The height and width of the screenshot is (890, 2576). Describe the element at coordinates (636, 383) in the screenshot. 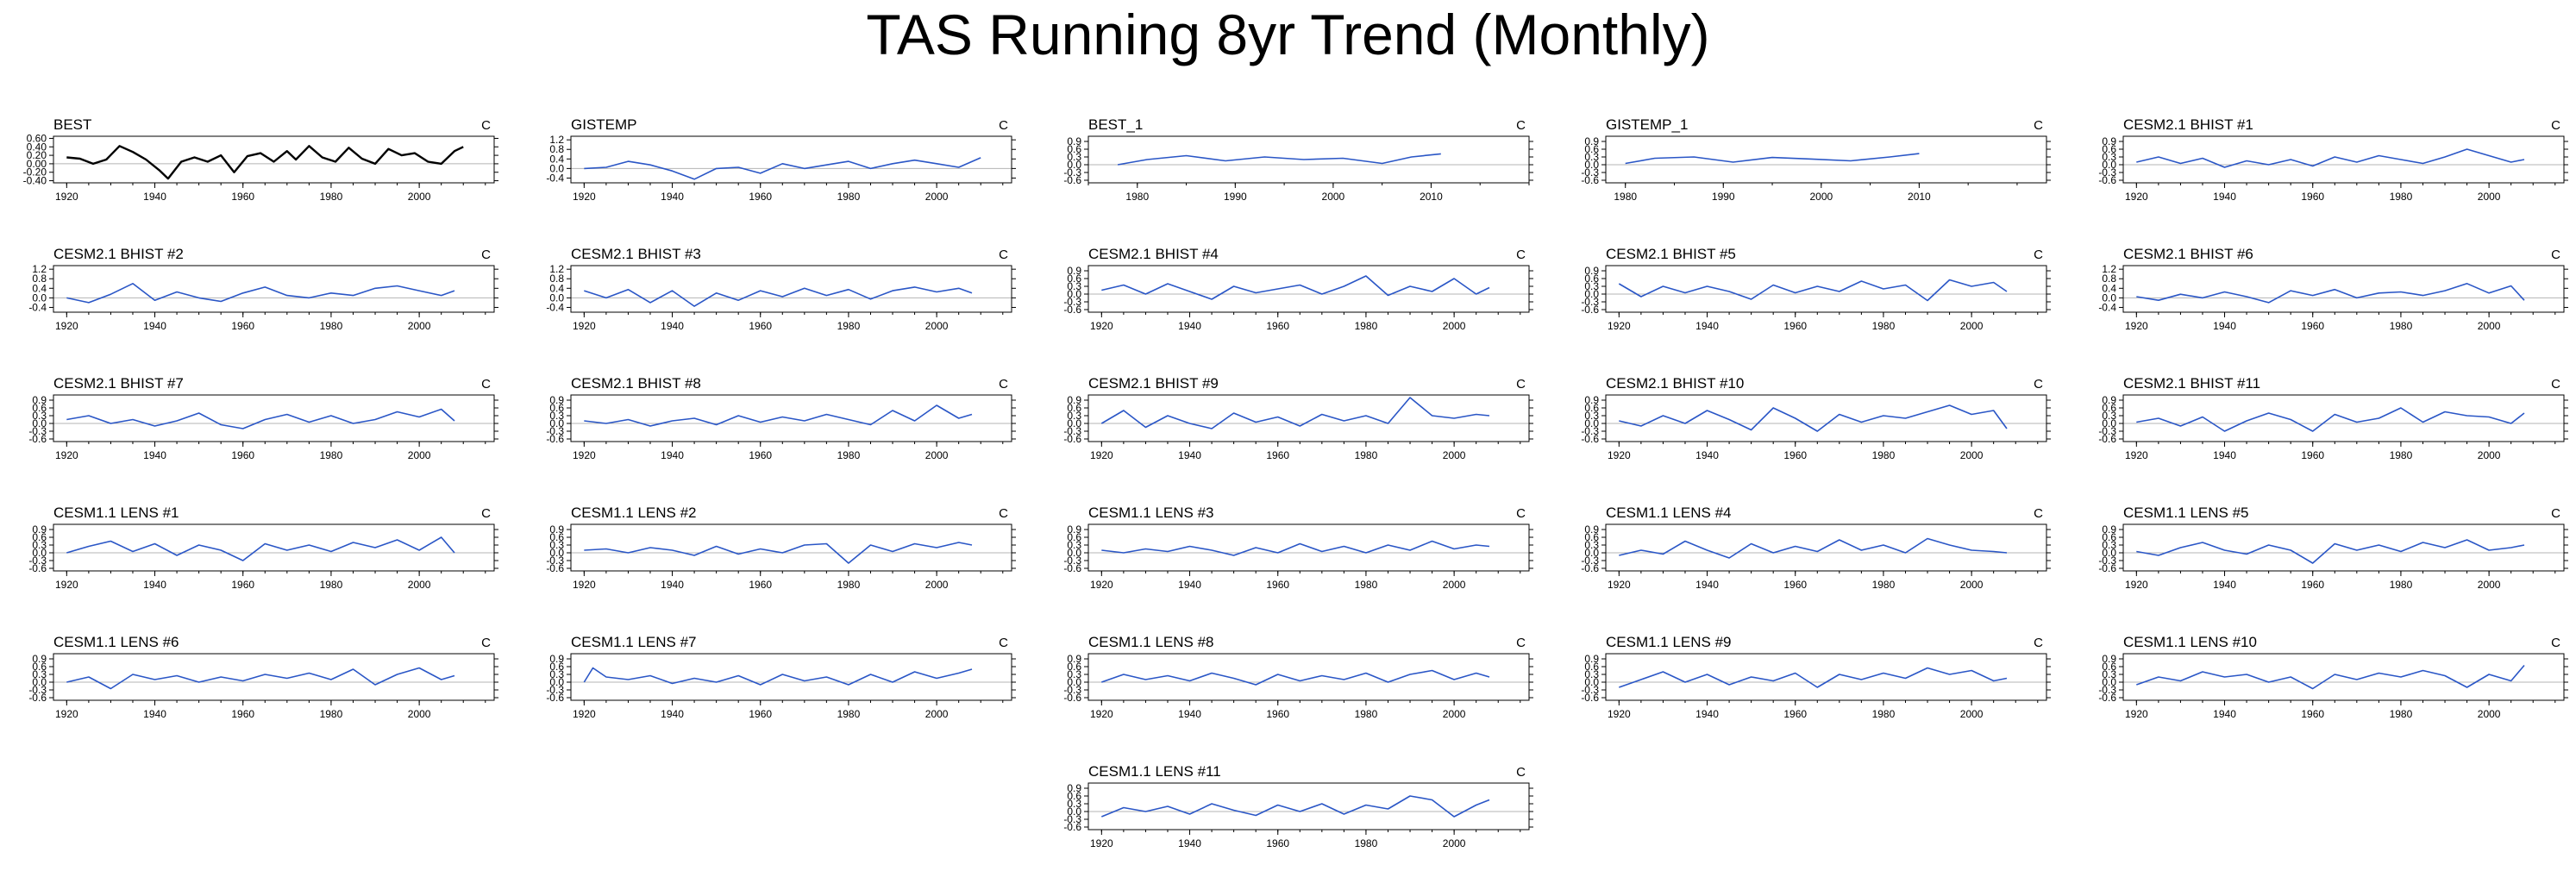

I see `panel-title: CESM2.1 BHIST #8` at that location.